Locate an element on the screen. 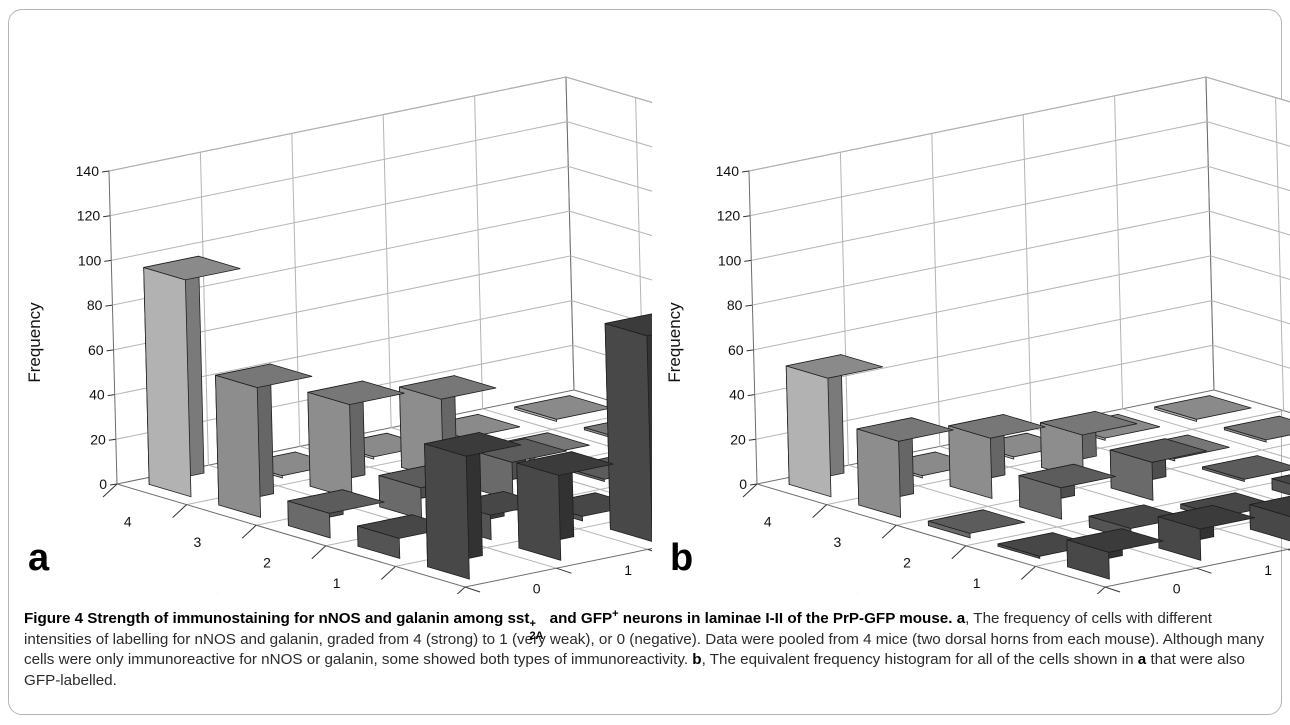 The width and height of the screenshot is (1290, 725). z-tick-label: 120 is located at coordinates (729, 216).